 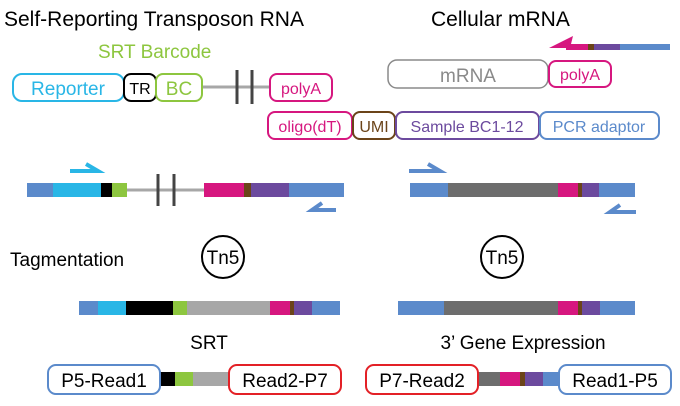 I want to click on read2-p7-box, so click(x=285, y=379).